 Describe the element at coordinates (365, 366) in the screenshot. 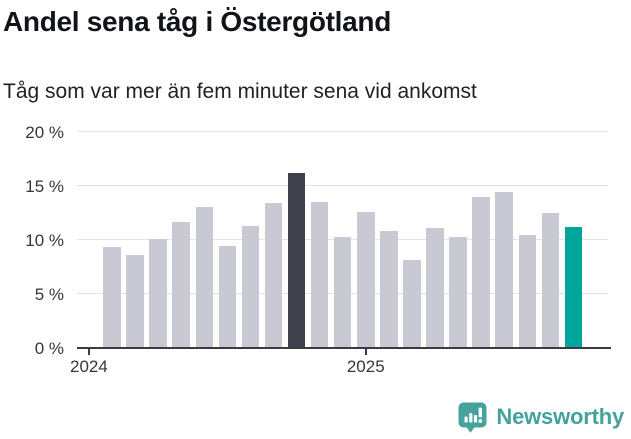

I see `x-tick-label: 2025` at that location.